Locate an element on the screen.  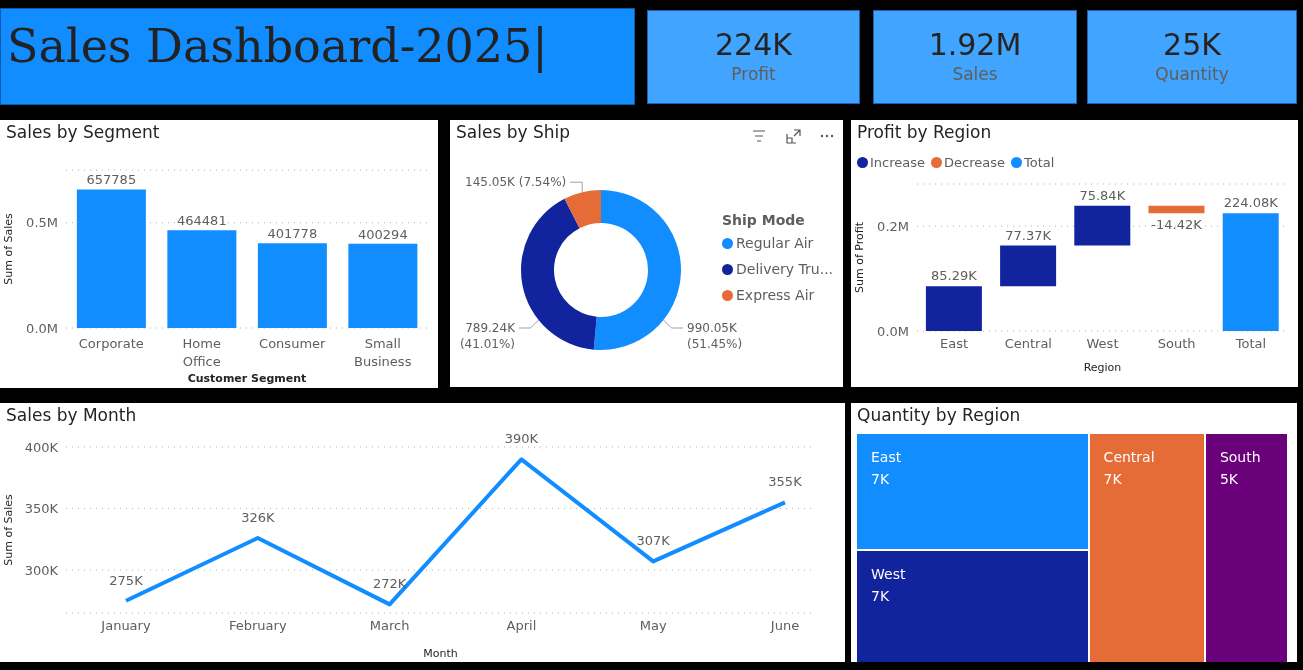
legend-title: Ship Mode is located at coordinates (764, 220).